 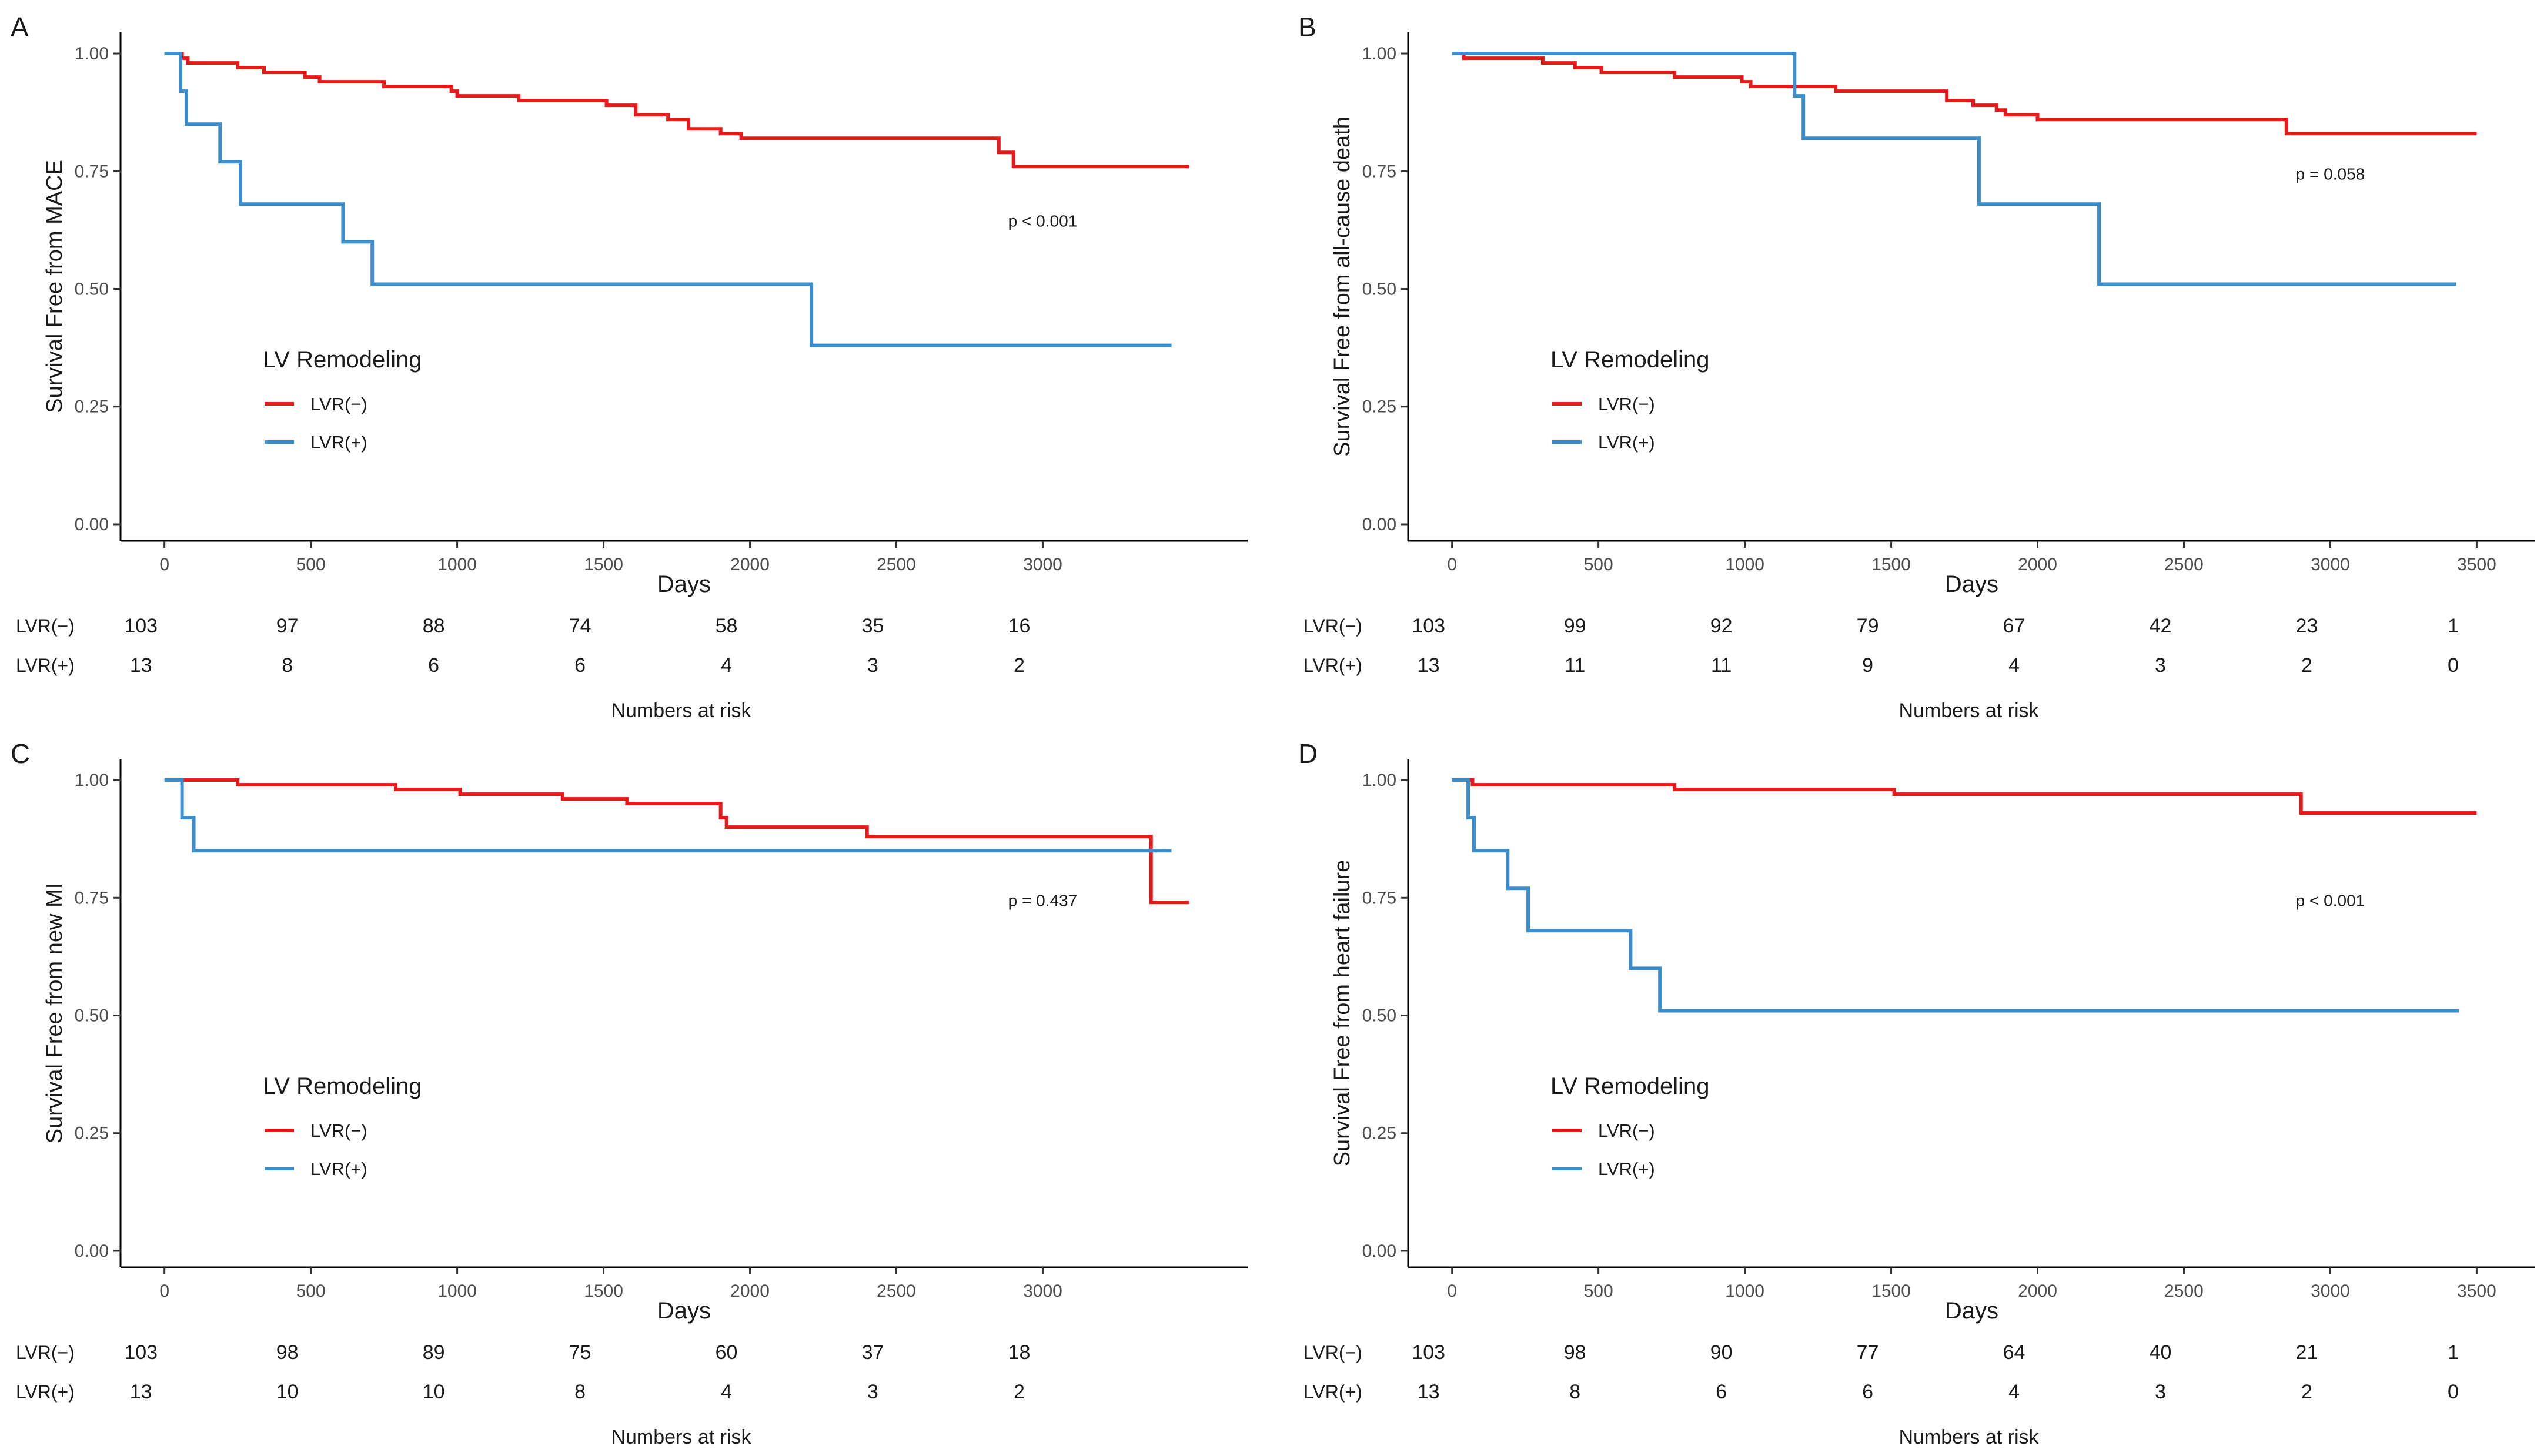 I want to click on risk-count: 77, so click(x=1868, y=1352).